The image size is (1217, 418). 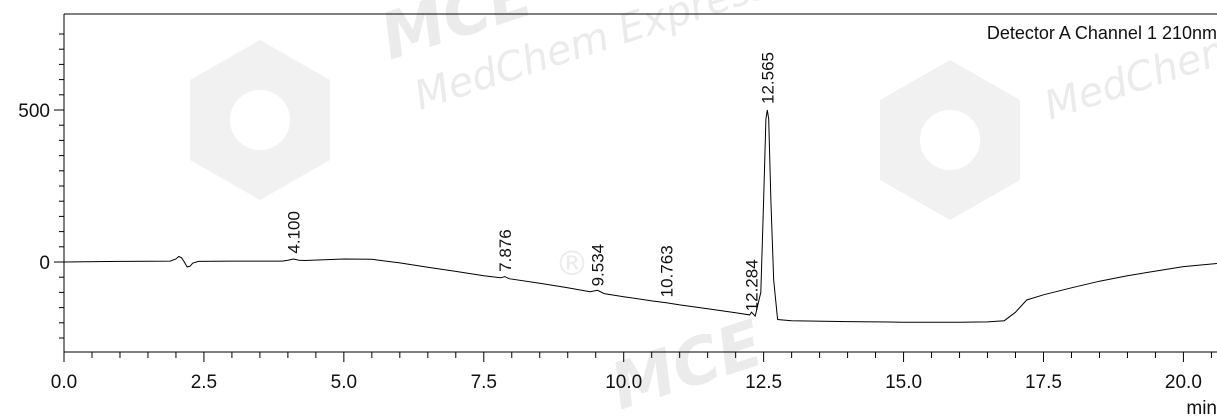 I want to click on watermark-text: ®, so click(x=572, y=264).